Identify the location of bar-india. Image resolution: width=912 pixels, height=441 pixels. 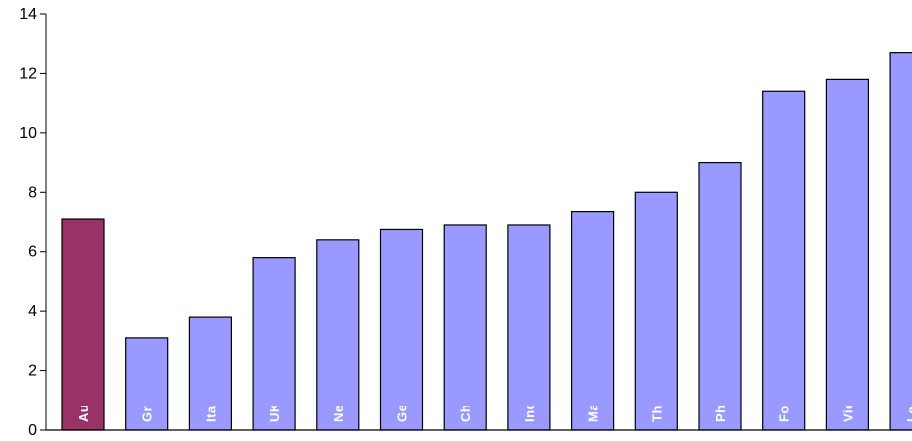
(529, 327).